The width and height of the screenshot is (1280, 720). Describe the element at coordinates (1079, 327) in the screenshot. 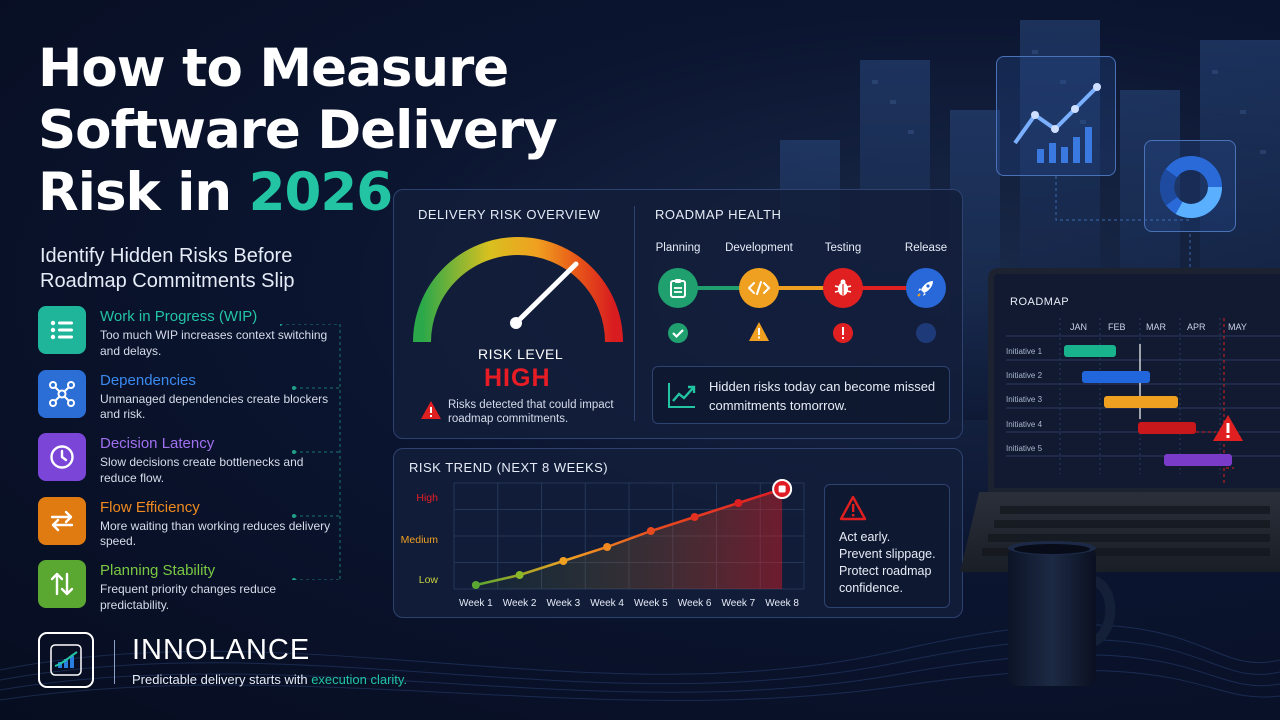

I see `roadmap-month: JAN` at that location.